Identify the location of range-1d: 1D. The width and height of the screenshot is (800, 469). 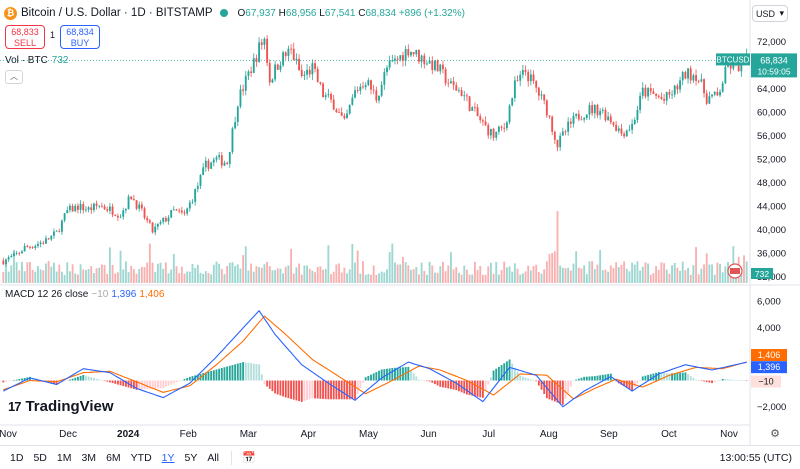
(17, 457).